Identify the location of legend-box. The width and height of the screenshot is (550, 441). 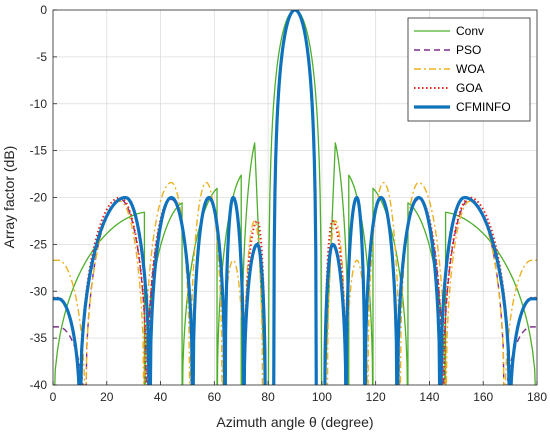
(469, 69).